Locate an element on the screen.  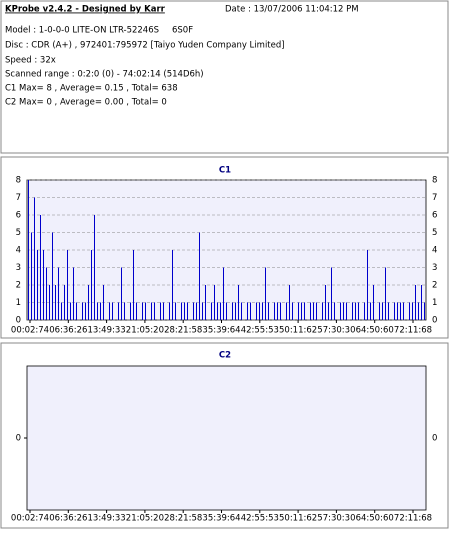
x-tick-label: 06:36:26 is located at coordinates (68, 331).